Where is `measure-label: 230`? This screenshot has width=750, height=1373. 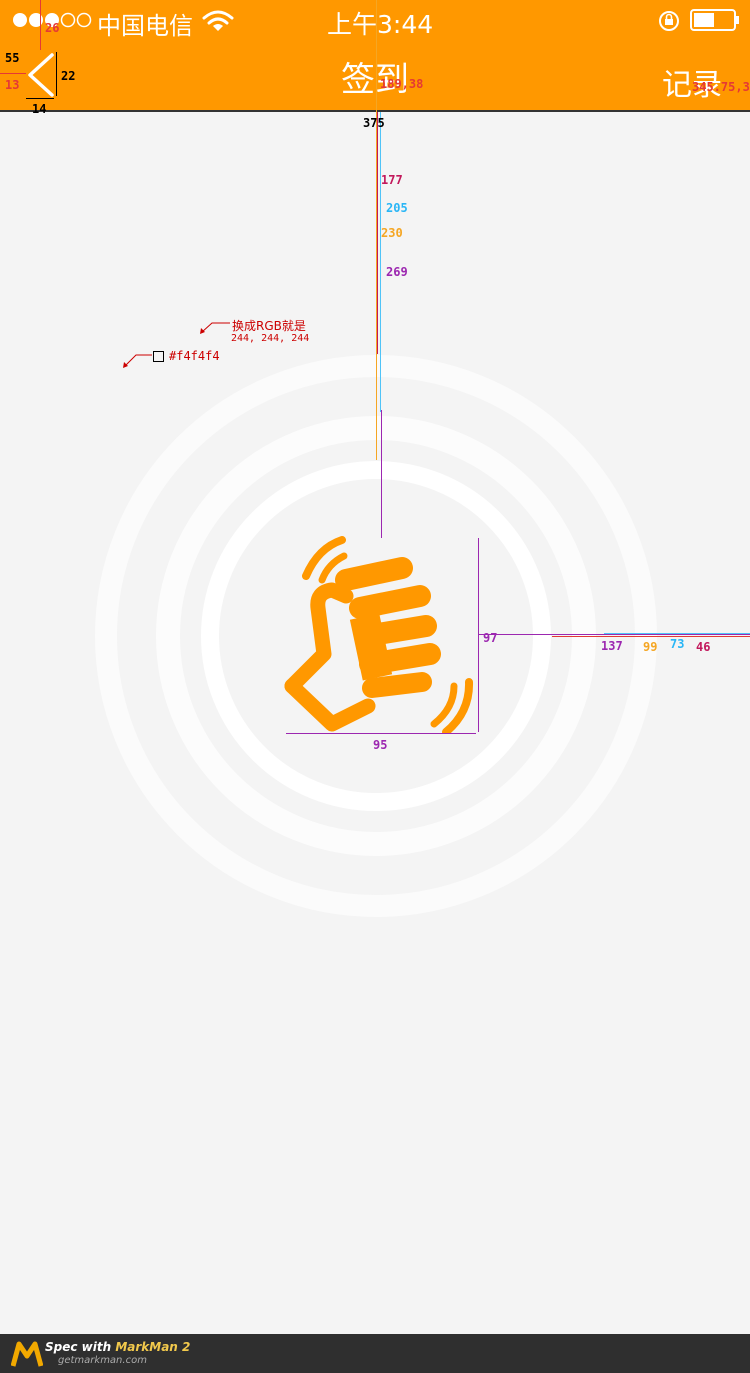 measure-label: 230 is located at coordinates (392, 233).